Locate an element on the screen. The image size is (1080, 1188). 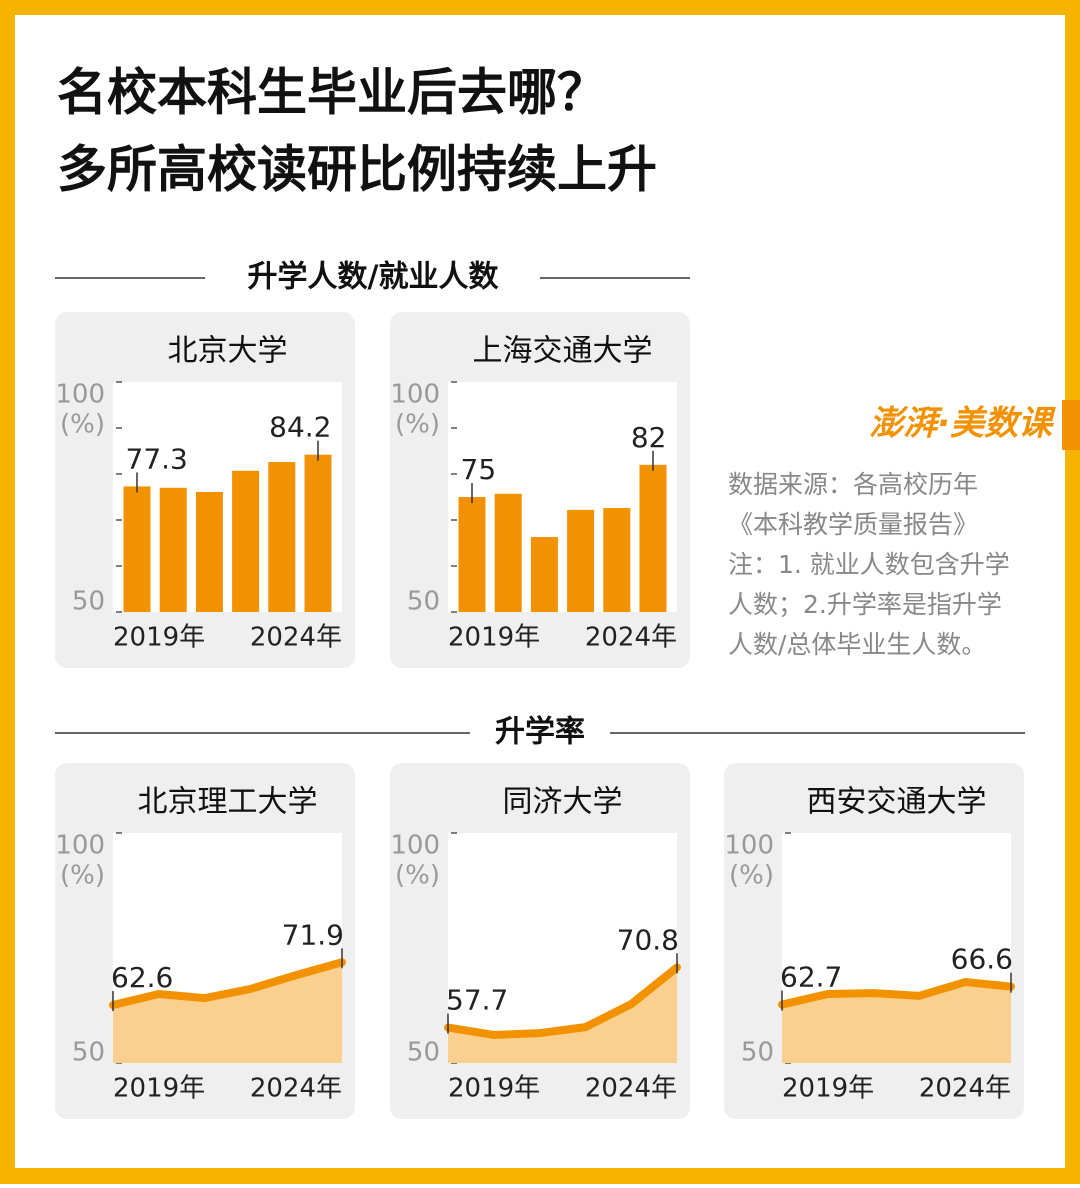
chart-title: 上海交通大学 is located at coordinates (563, 351).